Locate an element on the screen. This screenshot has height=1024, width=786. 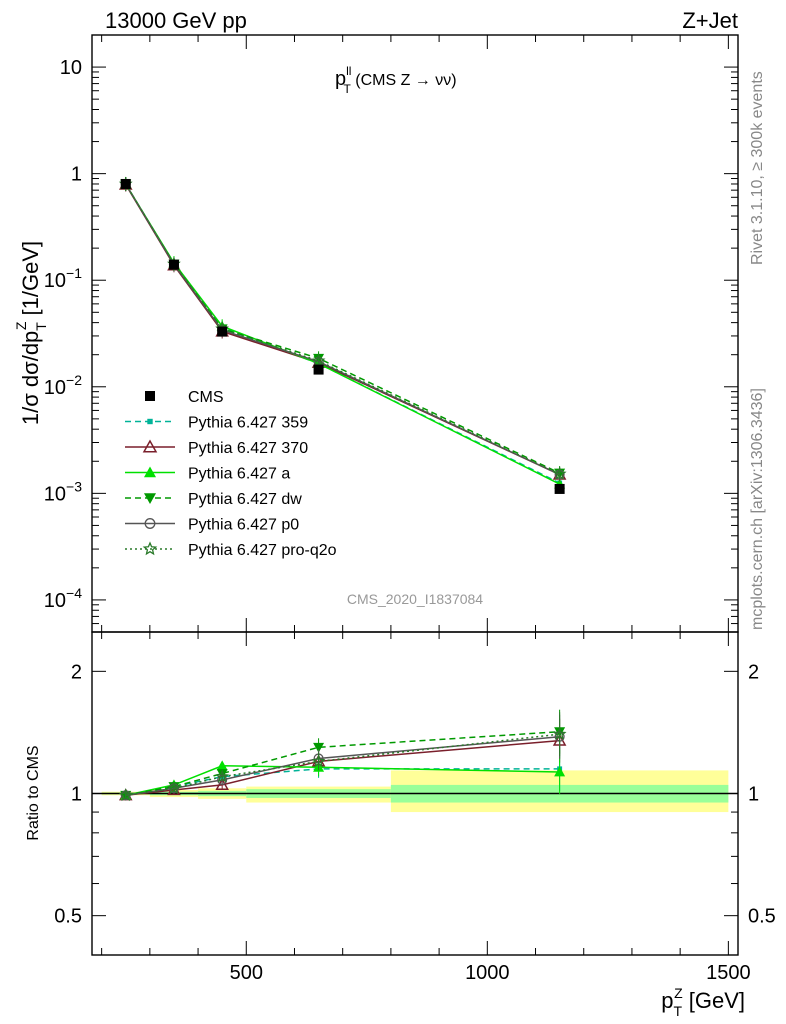
main-y-tick-label: 10⁻⁴ is located at coordinates (63, 598).